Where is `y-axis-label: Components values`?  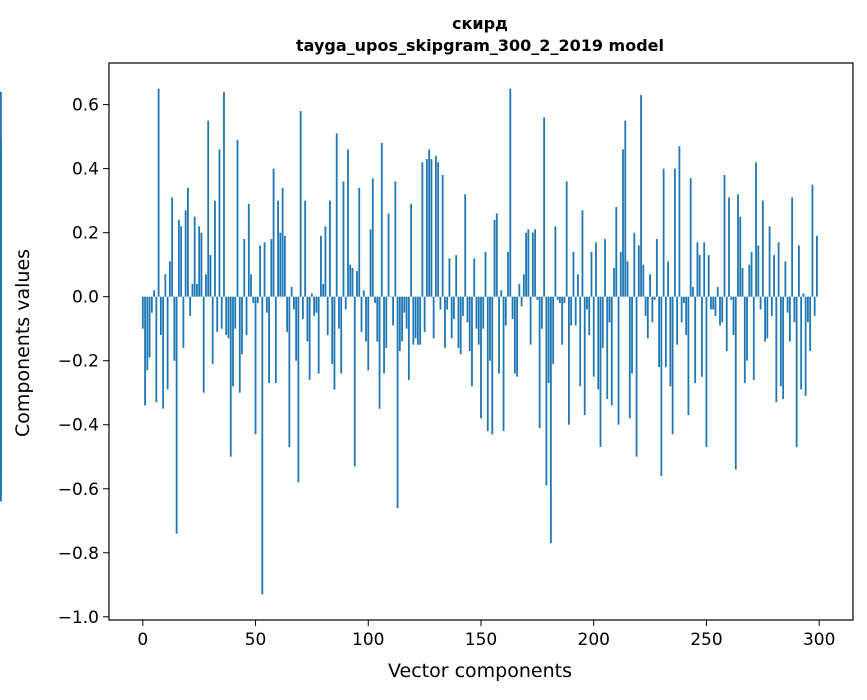
y-axis-label: Components values is located at coordinates (23, 343).